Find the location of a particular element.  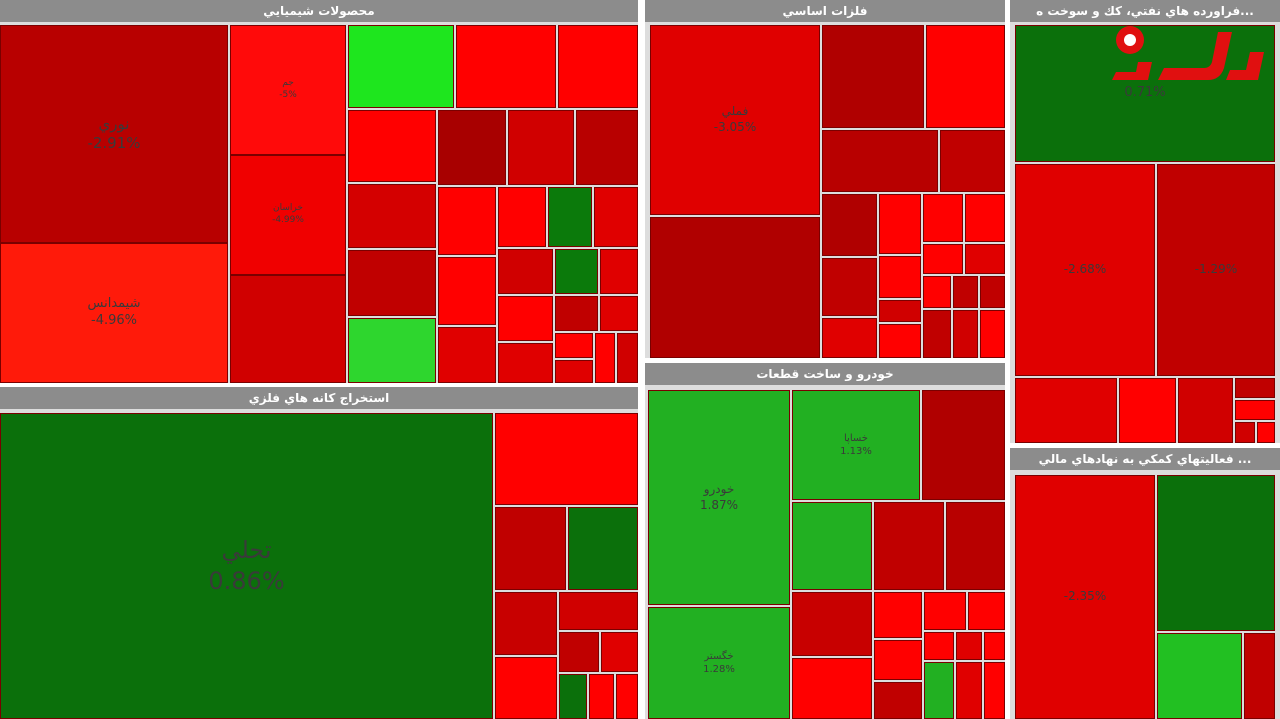

tile-label: شيمدانس is located at coordinates (114, 304).